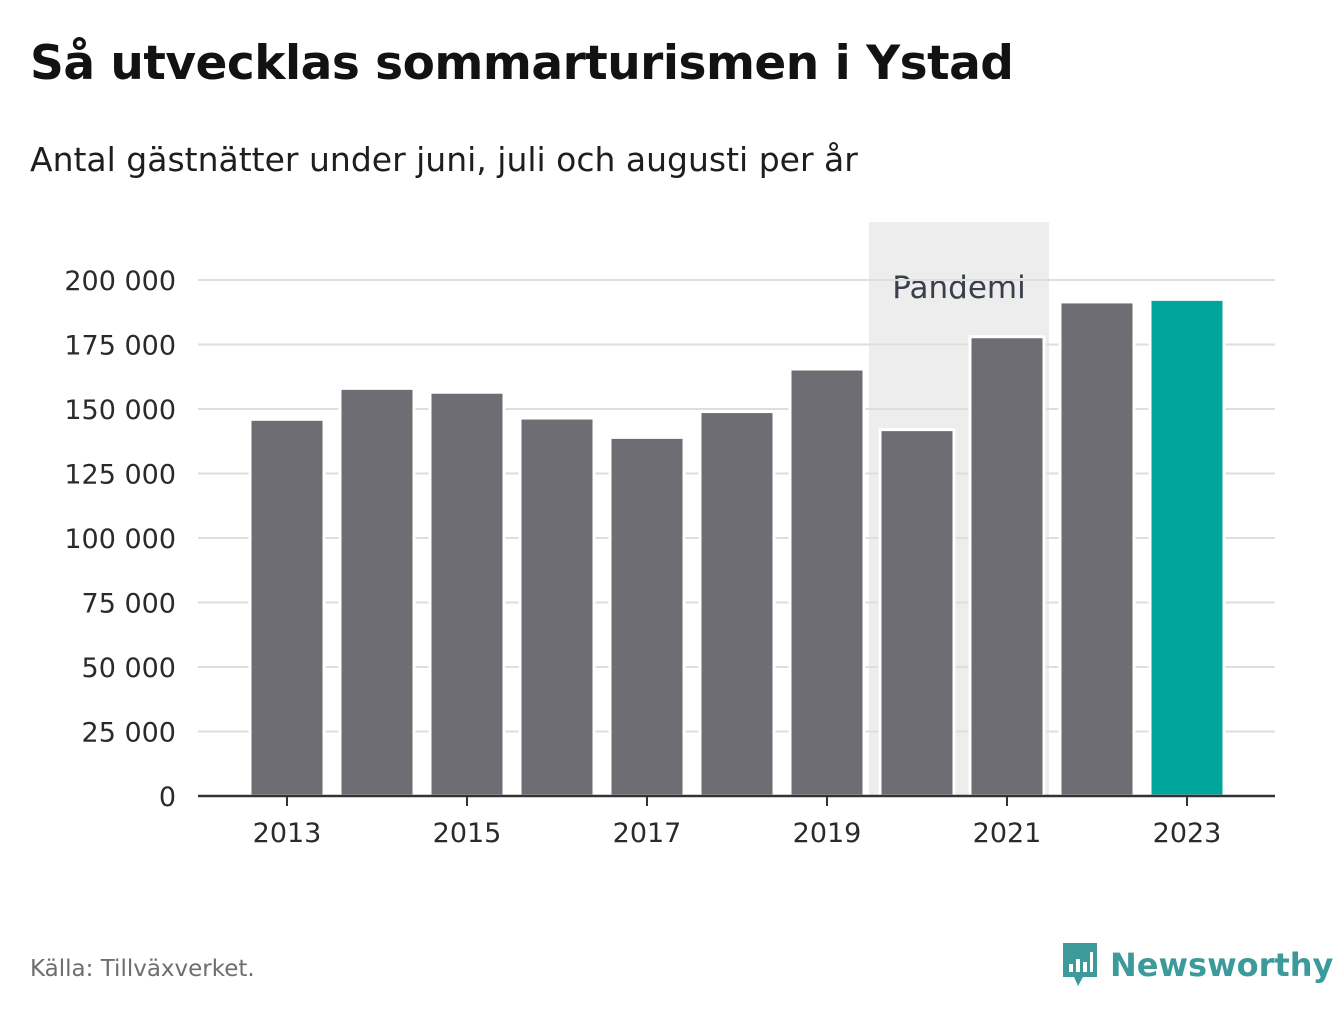 The width and height of the screenshot is (1340, 1020). What do you see at coordinates (522, 63) in the screenshot?
I see `chart-title: Så utvecklas sommarturismen i Ystad` at bounding box center [522, 63].